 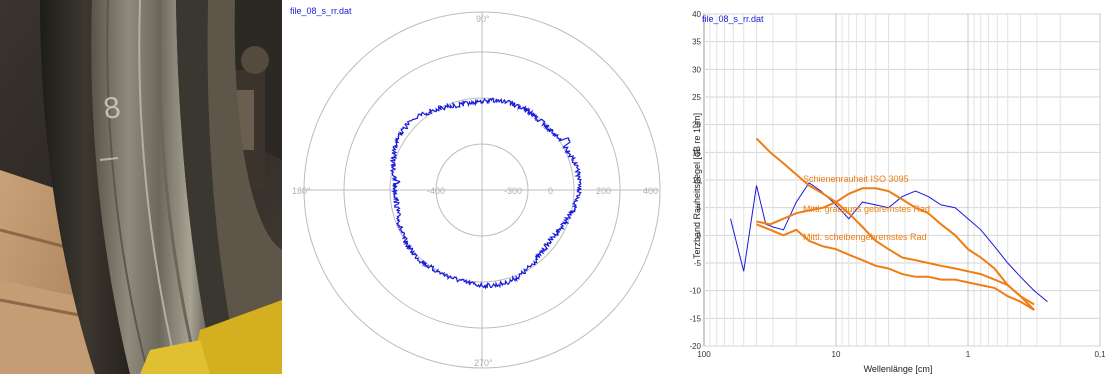 I want to click on spectrum-y-tick-label: -20, so click(x=696, y=346).